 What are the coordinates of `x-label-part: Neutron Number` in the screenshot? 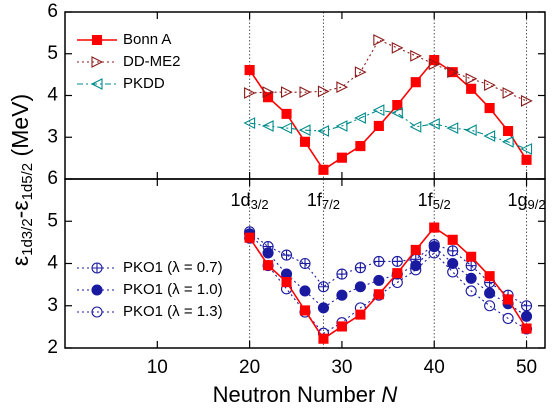 It's located at (297, 394).